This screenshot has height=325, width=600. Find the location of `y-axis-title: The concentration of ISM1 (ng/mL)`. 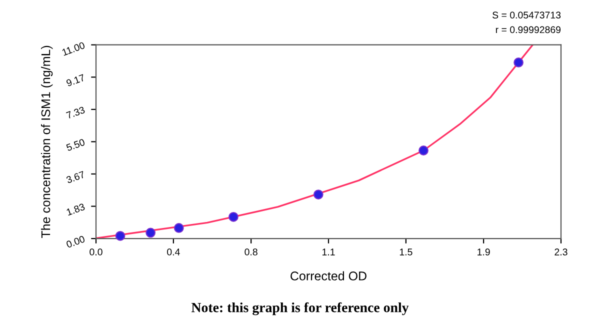

y-axis-title: The concentration of ISM1 (ng/mL) is located at coordinates (47, 142).